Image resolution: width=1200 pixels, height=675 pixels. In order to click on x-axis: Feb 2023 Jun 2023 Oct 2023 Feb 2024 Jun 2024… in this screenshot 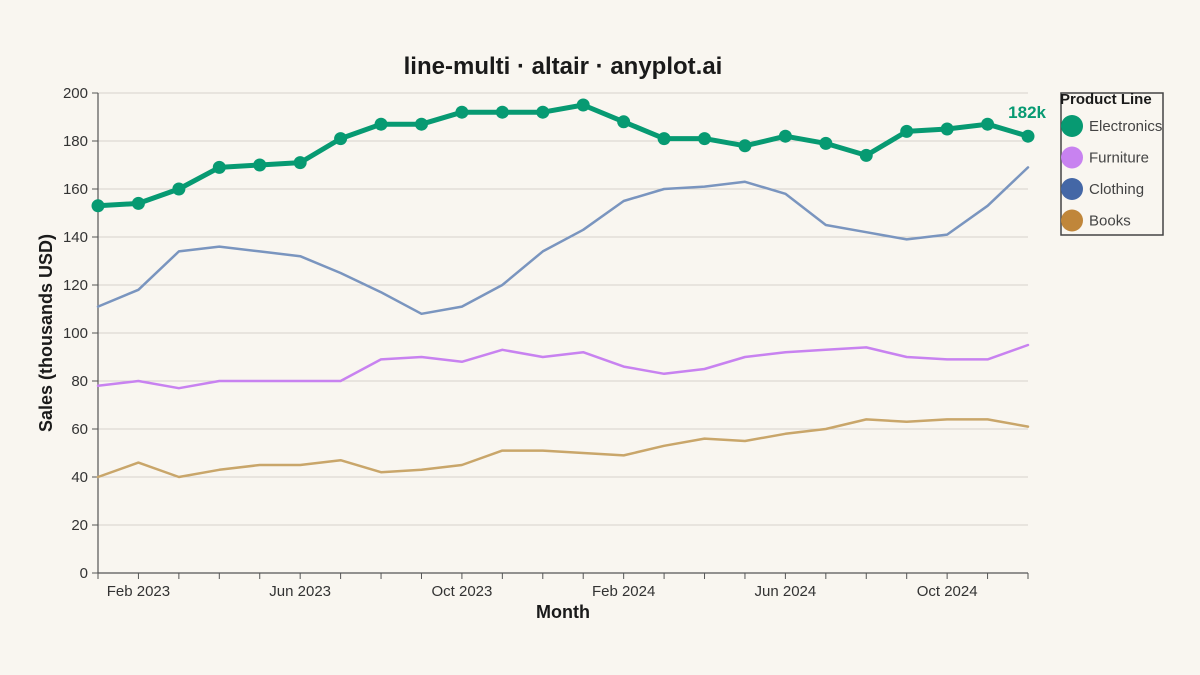, I will do `click(563, 586)`.